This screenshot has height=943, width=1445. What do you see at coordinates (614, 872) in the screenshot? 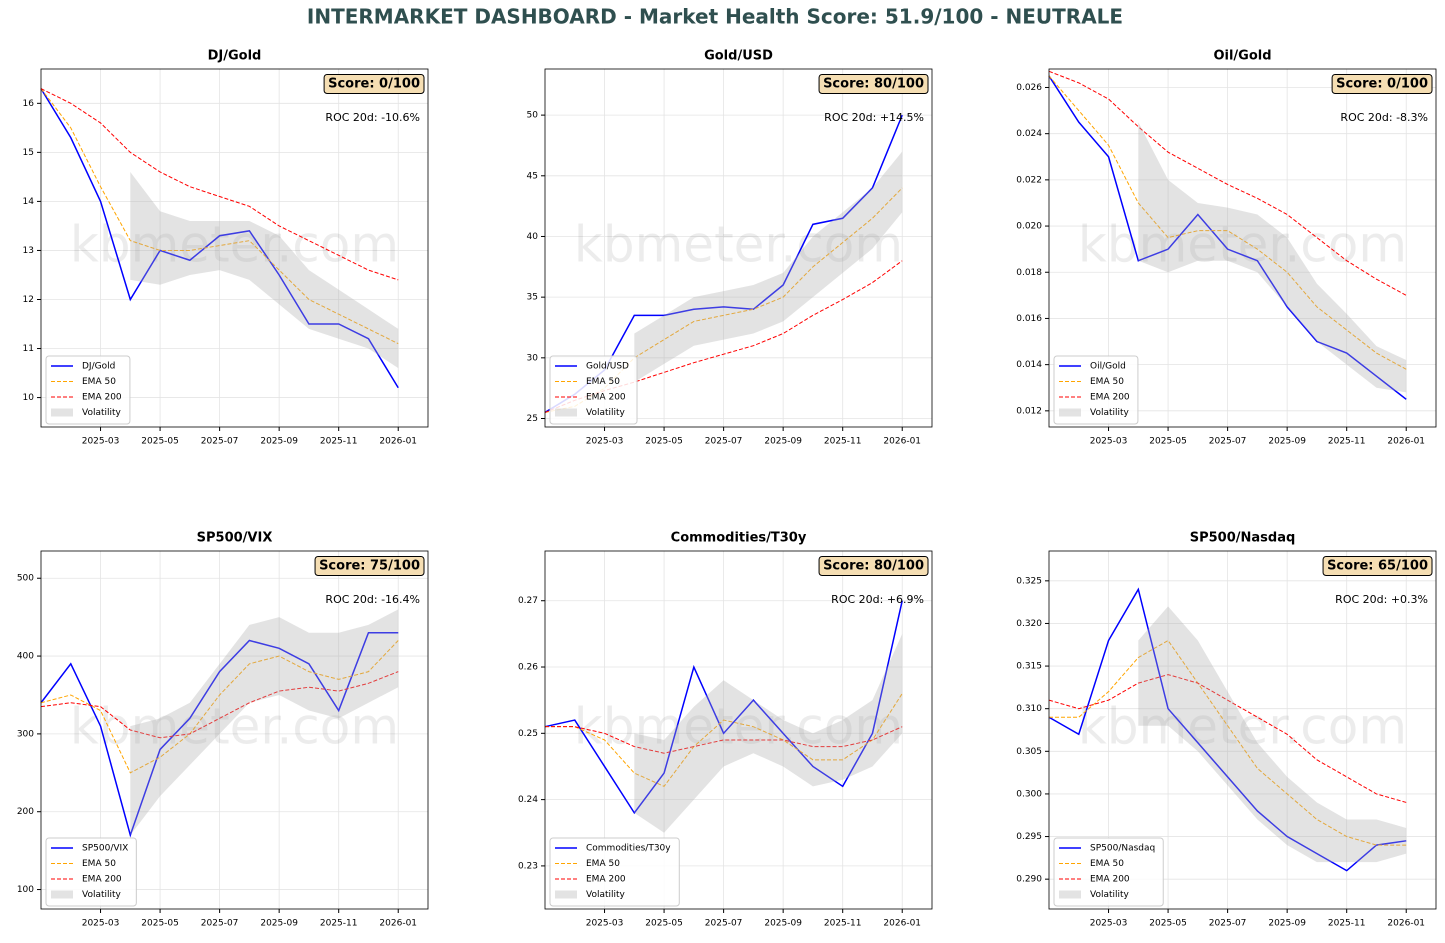
I see `legend-box` at bounding box center [614, 872].